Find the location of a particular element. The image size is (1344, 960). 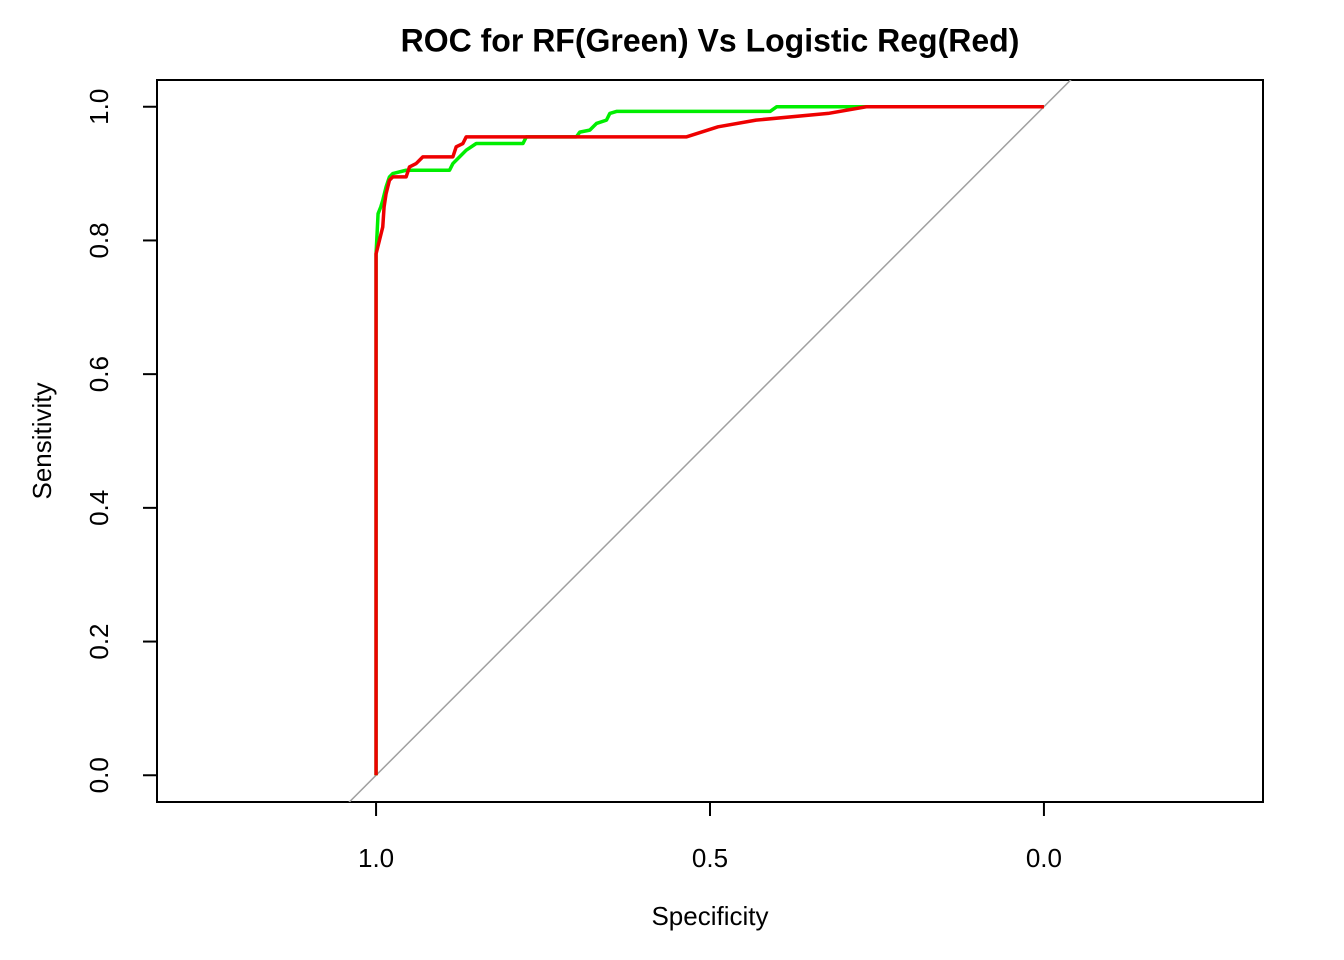

y-axis-label: Sensitivity is located at coordinates (42, 440).